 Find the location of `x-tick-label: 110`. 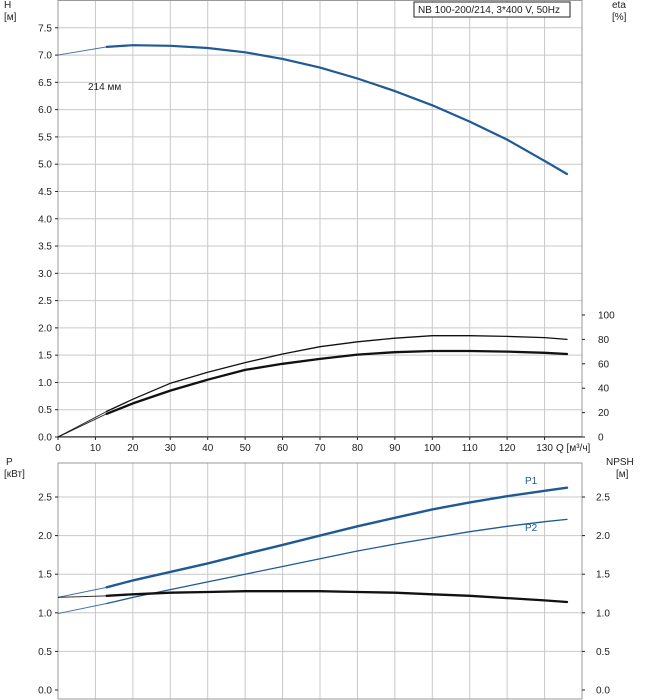

x-tick-label: 110 is located at coordinates (470, 448).